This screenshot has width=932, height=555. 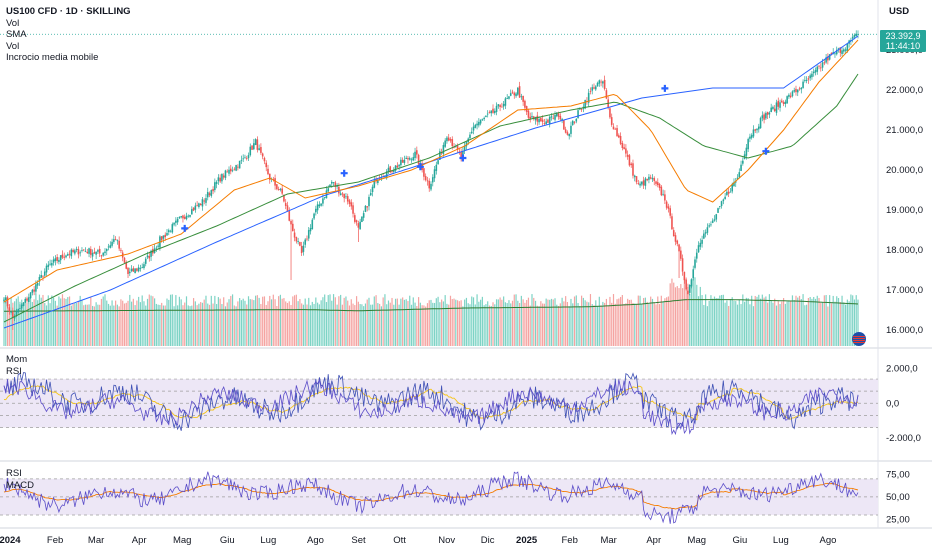 I want to click on macd-label: MACD, so click(x=20, y=485).